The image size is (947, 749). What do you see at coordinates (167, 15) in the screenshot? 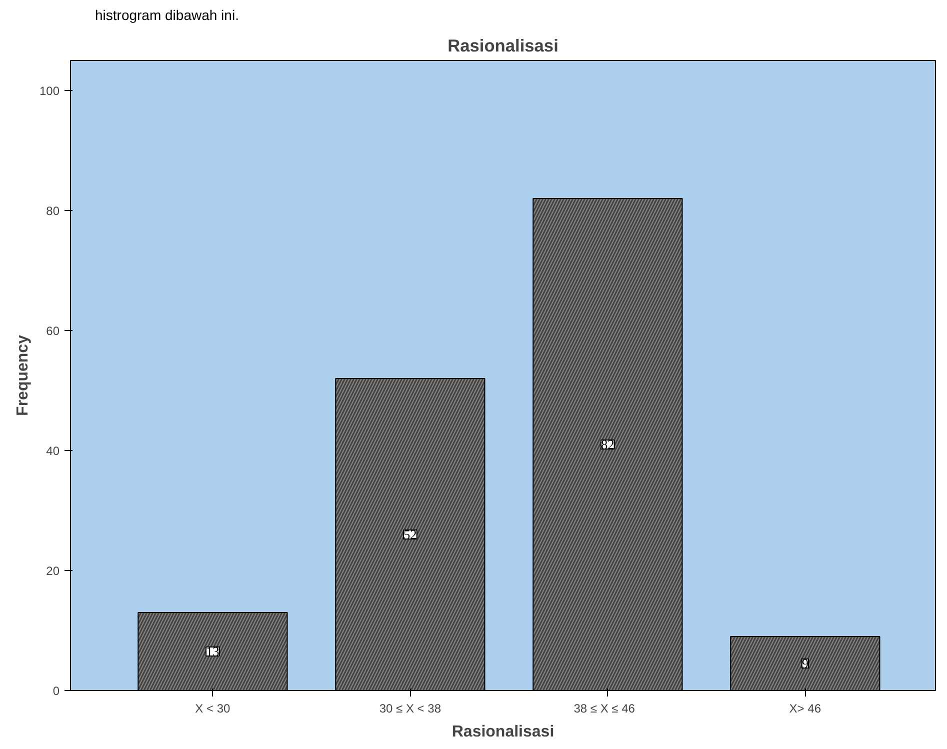
I see `text: histrogram dibawah ini.` at bounding box center [167, 15].